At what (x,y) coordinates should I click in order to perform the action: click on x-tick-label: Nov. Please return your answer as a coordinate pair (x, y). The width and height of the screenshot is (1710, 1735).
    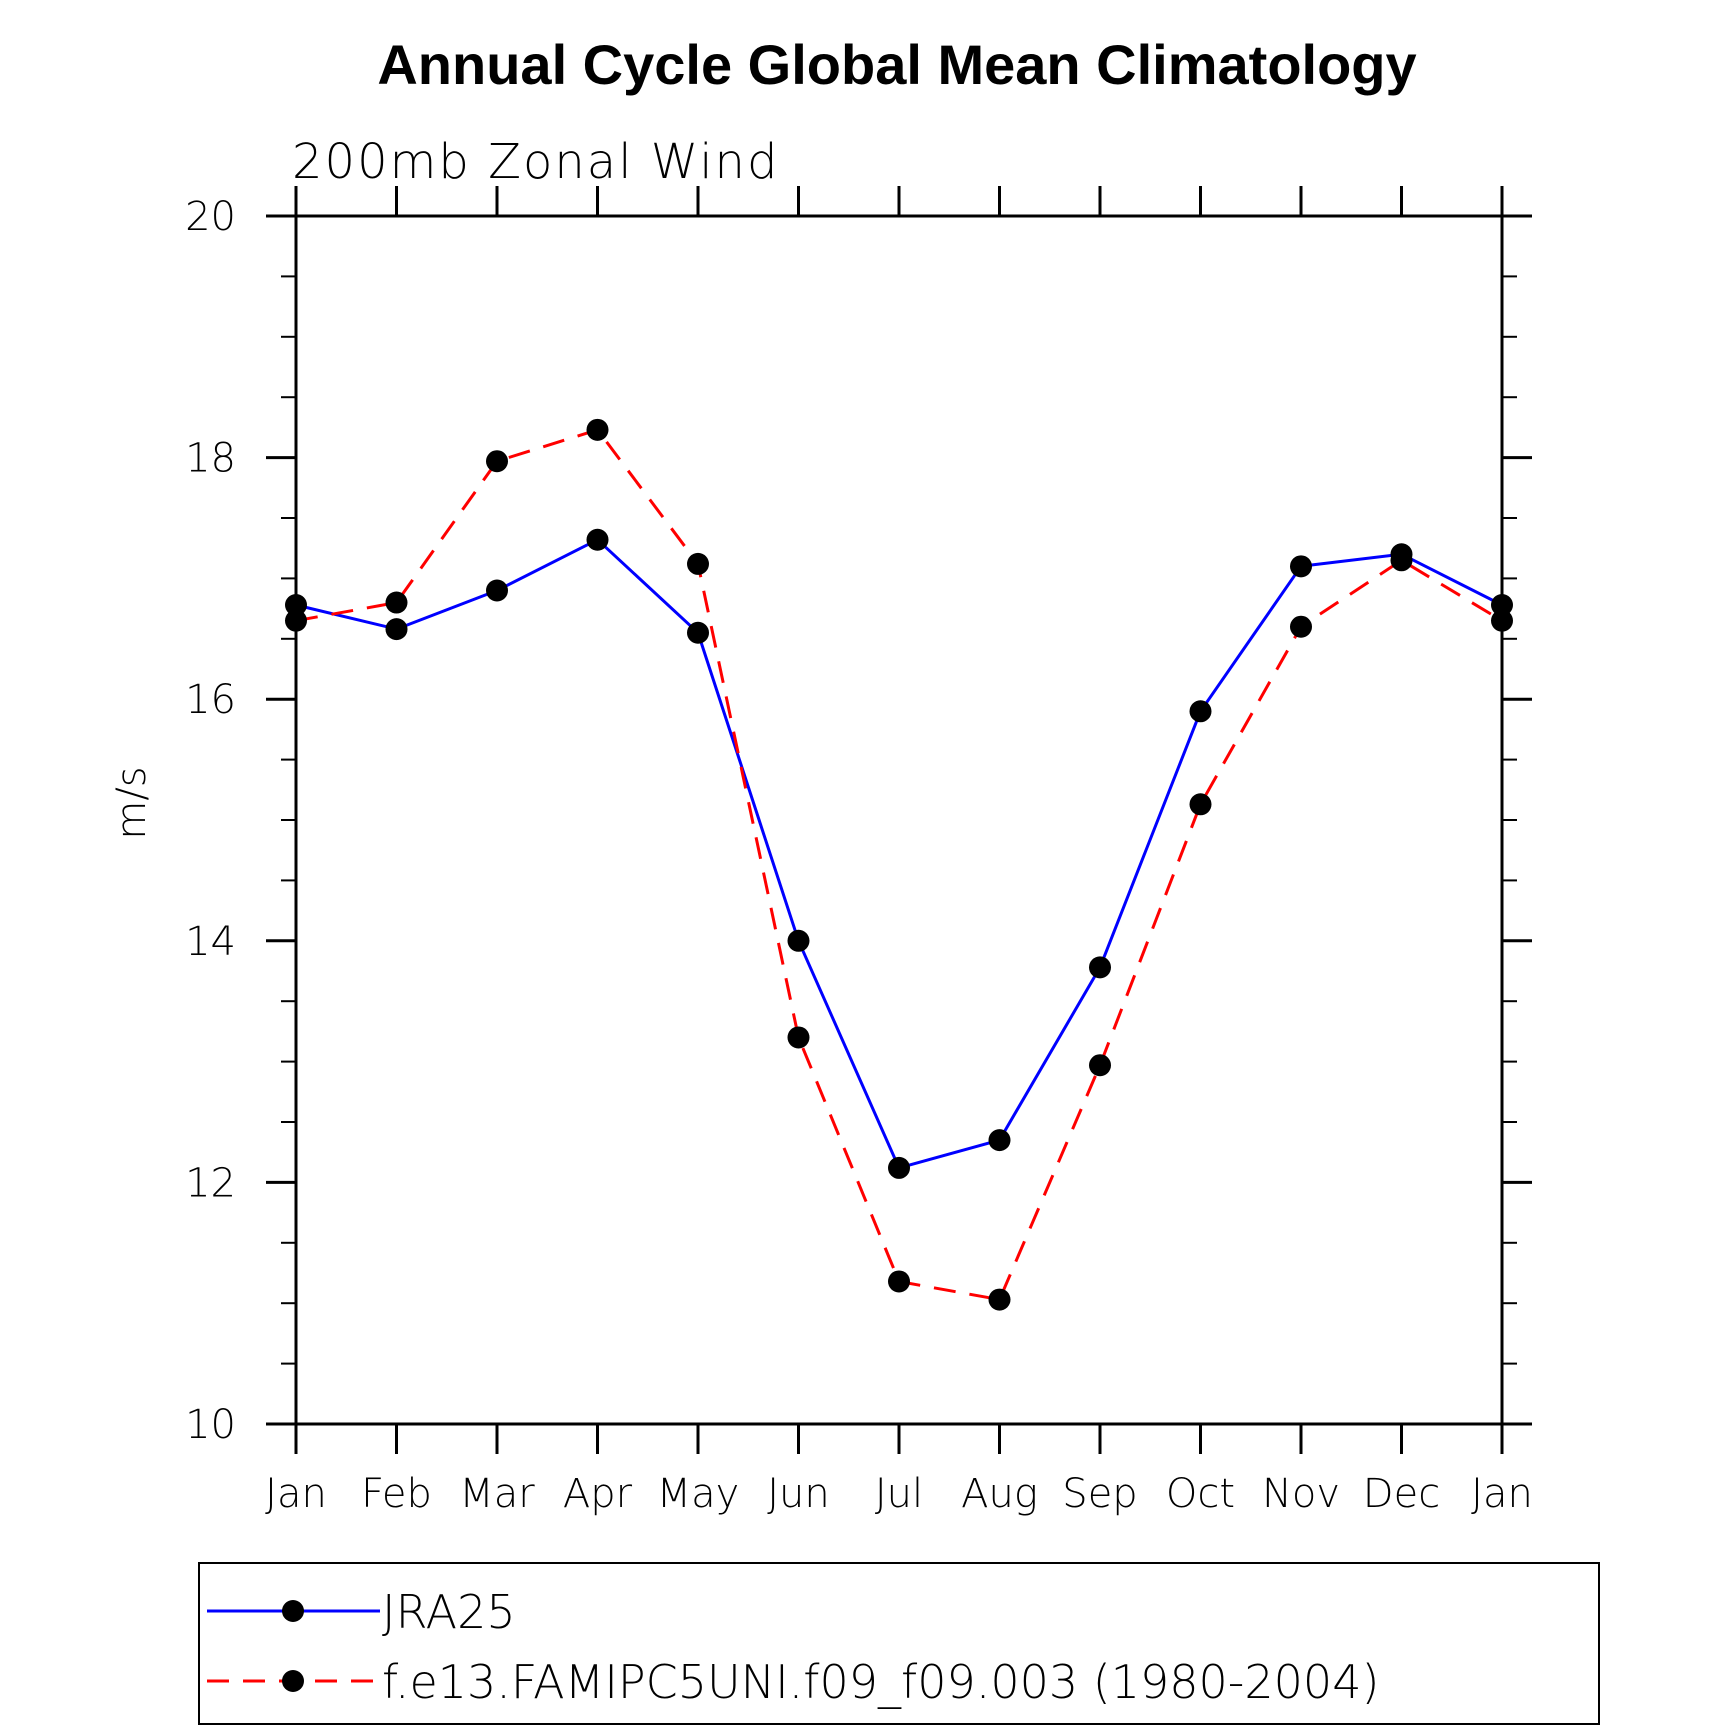
    Looking at the image, I should click on (1301, 1494).